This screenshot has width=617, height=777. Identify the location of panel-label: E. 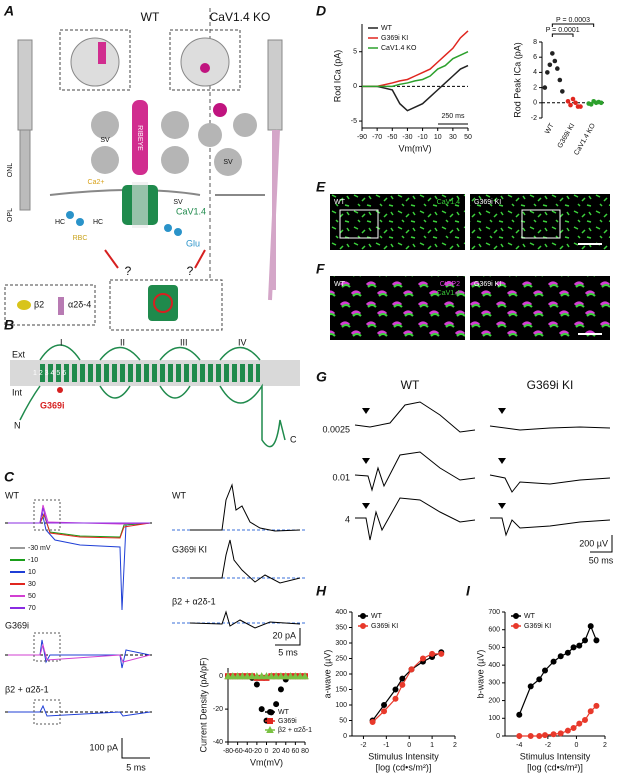
(321, 187).